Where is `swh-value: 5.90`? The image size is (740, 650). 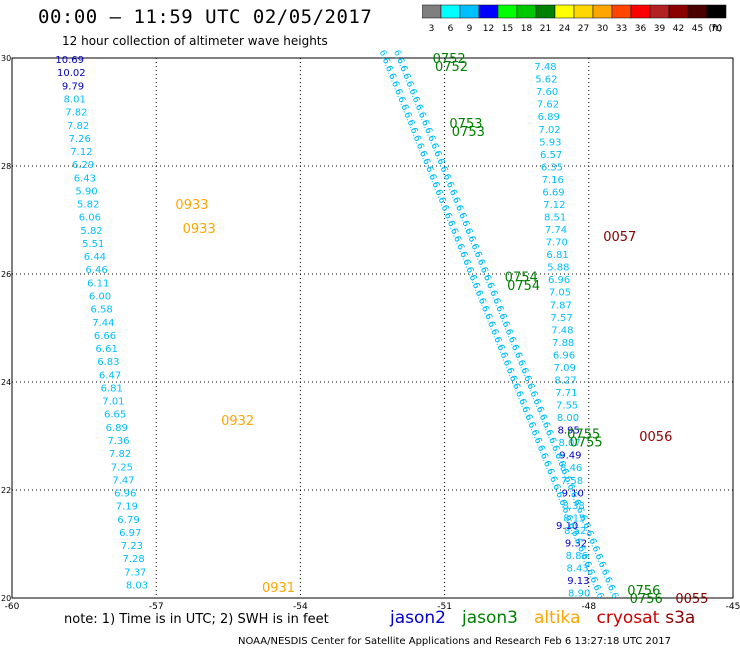 swh-value: 5.90 is located at coordinates (86, 191).